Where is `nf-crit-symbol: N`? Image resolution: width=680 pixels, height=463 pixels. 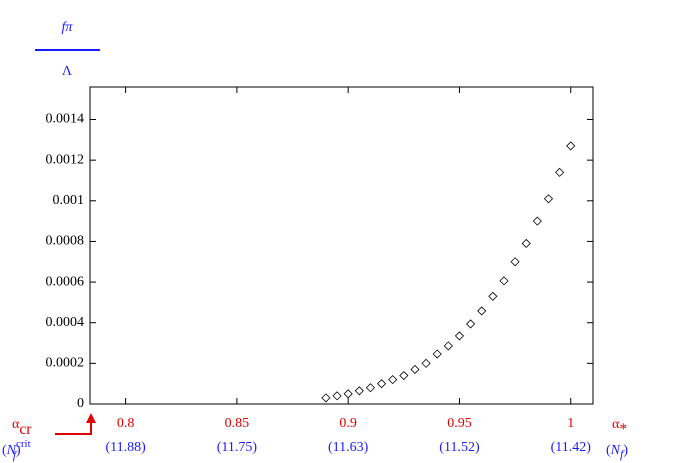 nf-crit-symbol: N is located at coordinates (11, 450).